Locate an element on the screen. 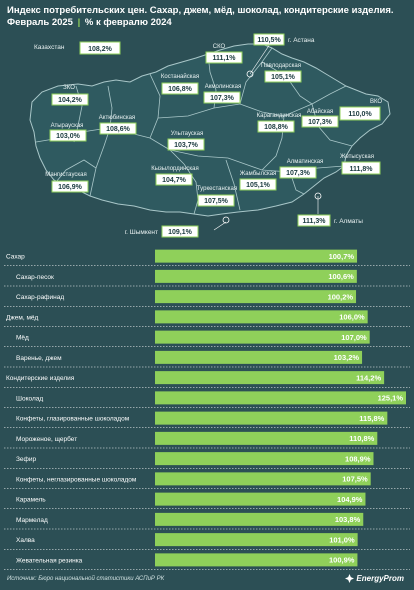 This screenshot has height=590, width=414. bar-value-label: 114,2% is located at coordinates (368, 377).